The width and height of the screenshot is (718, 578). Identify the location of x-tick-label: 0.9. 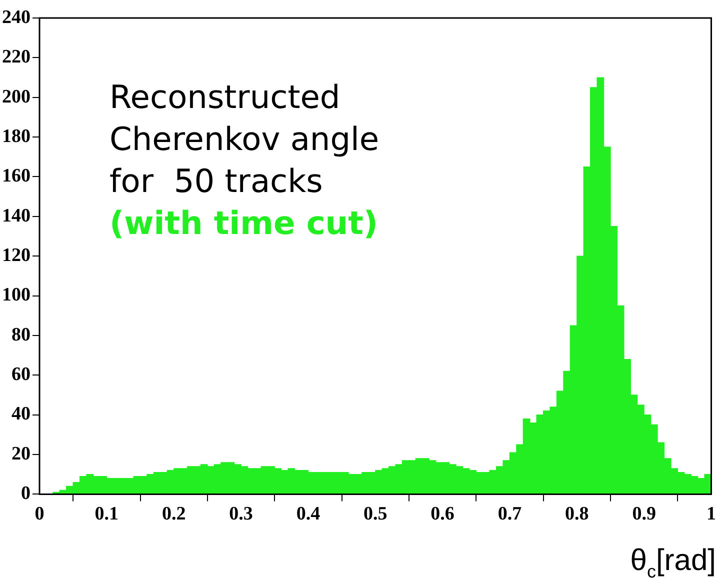
(644, 514).